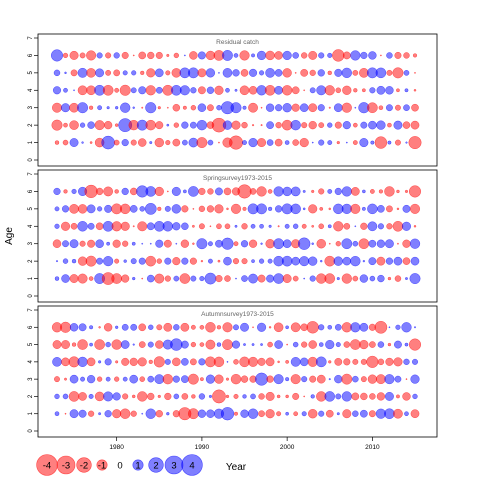 The width and height of the screenshot is (480, 480). I want to click on legend-bubble, so click(156, 465).